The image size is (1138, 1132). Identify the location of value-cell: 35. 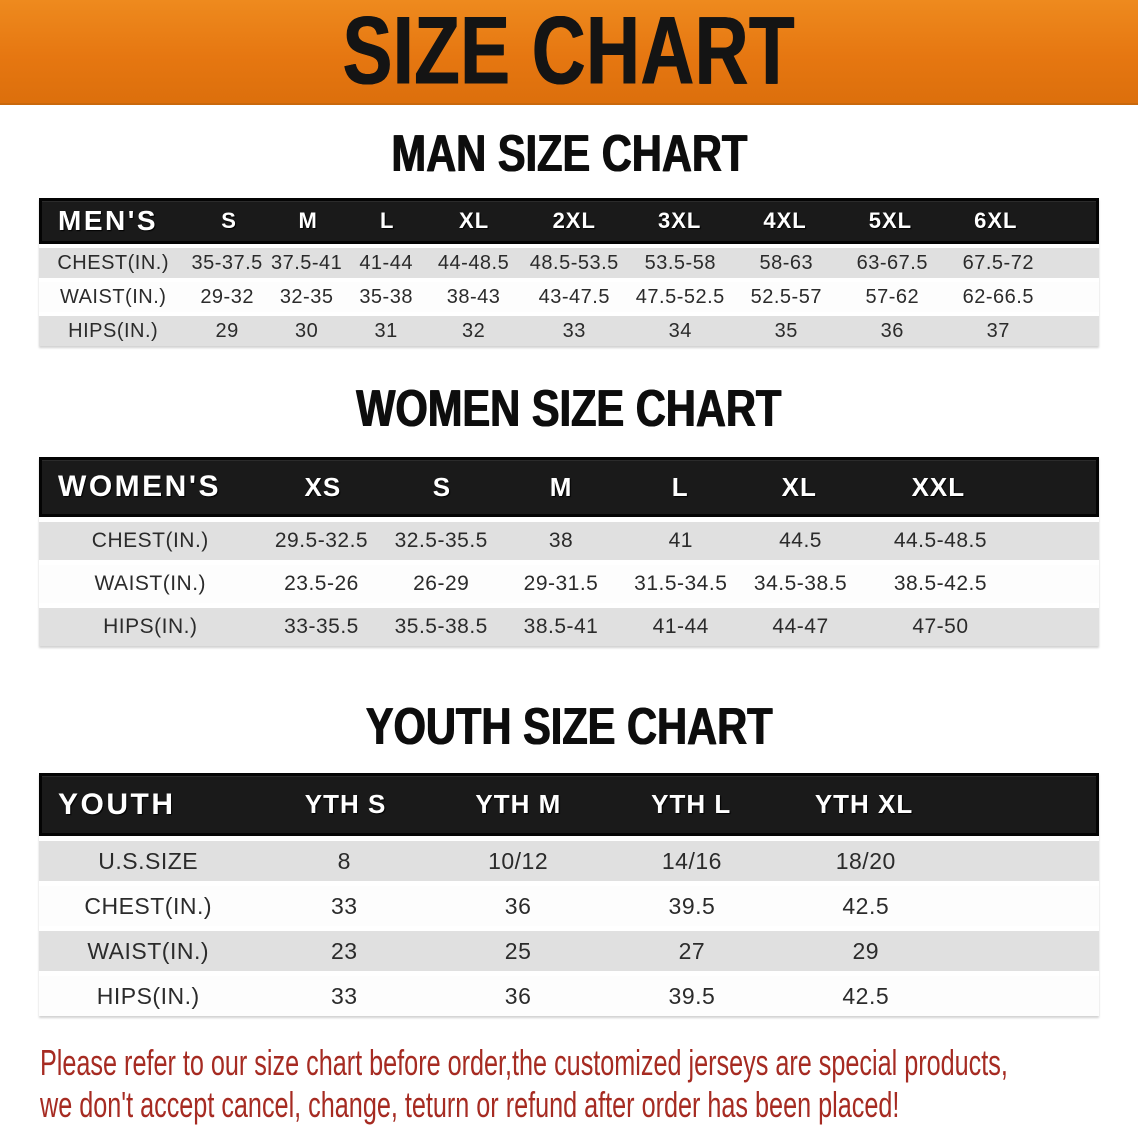
(786, 330).